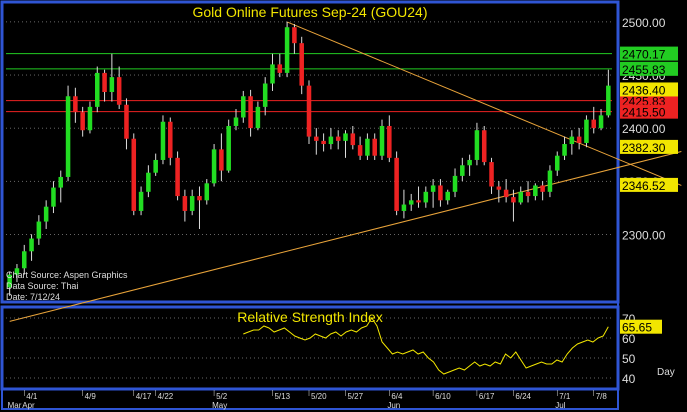  Describe the element at coordinates (67, 275) in the screenshot. I see `chart-info-source: Chart Source: Aspen Graphics` at that location.